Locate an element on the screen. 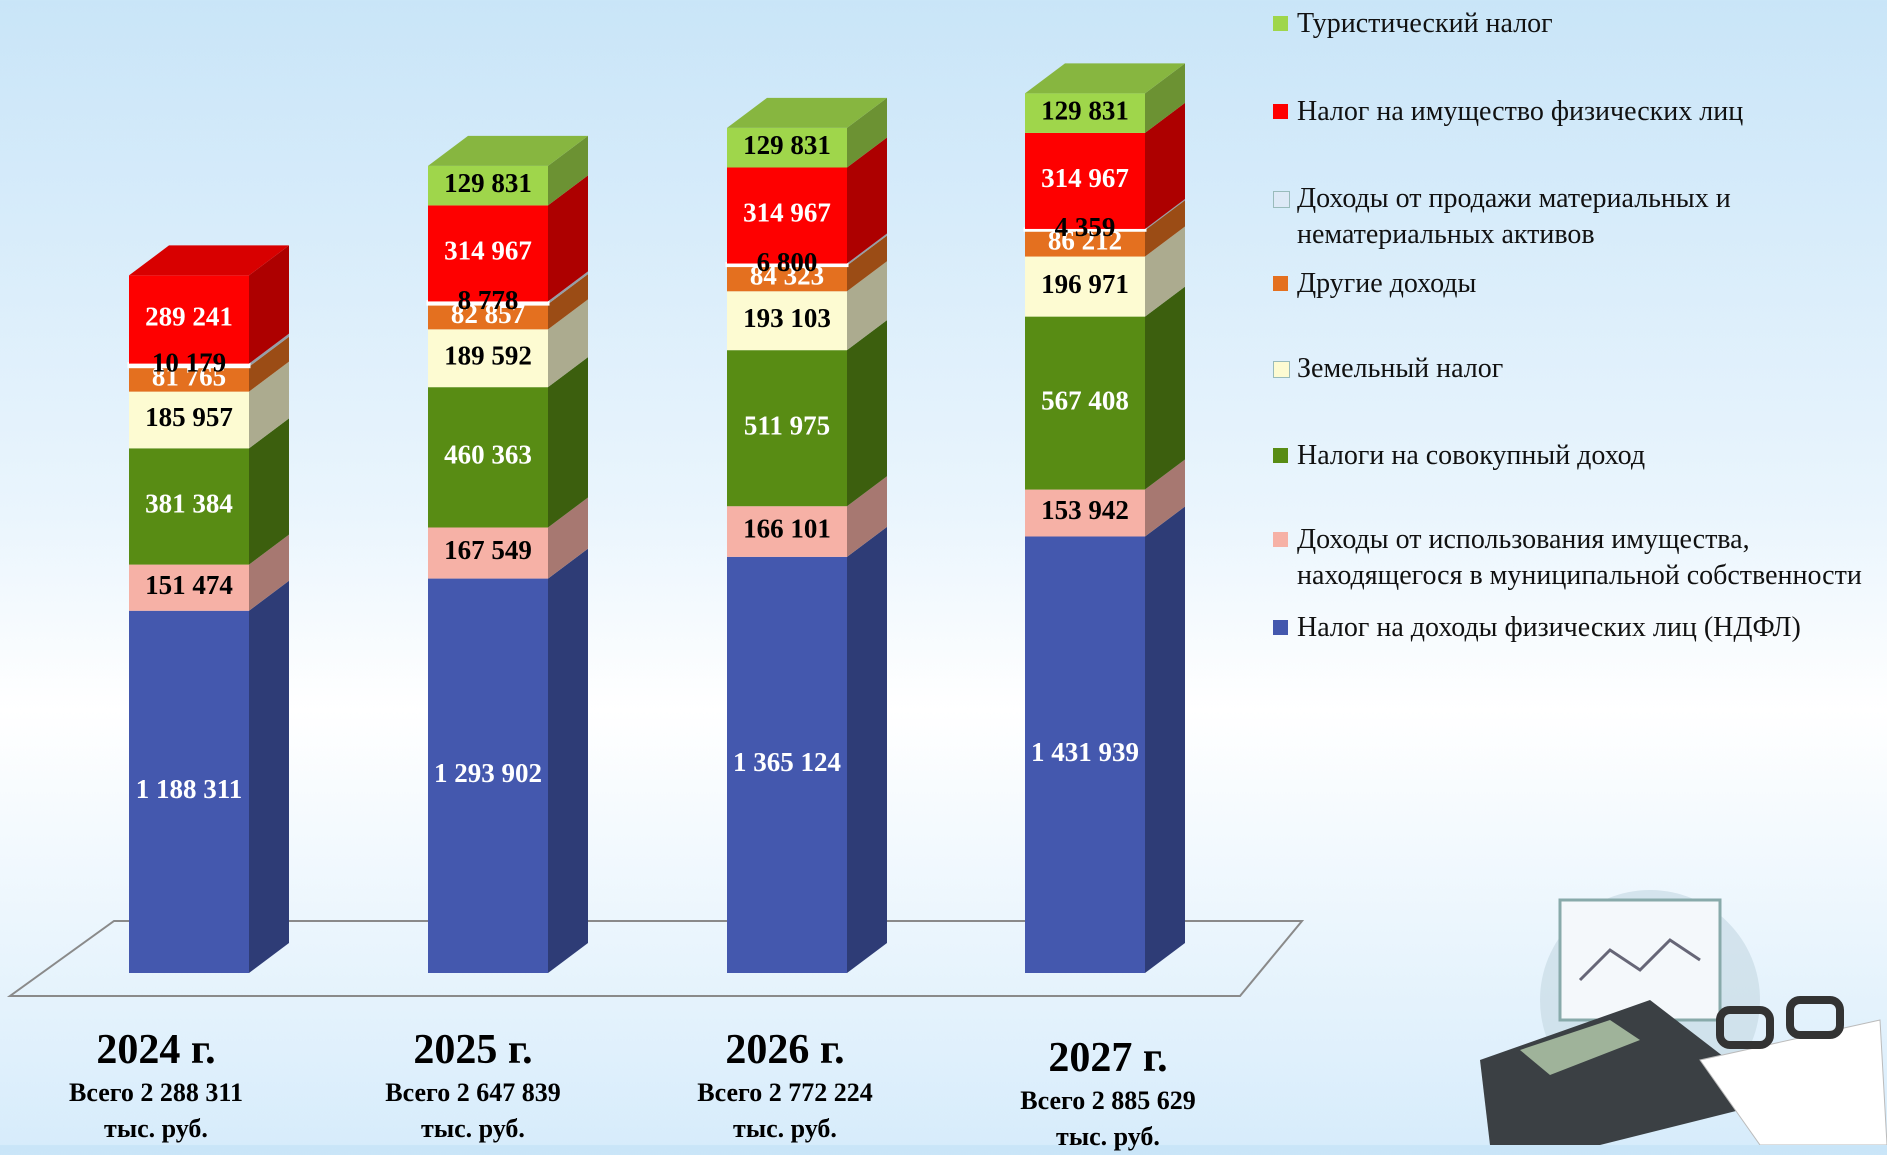 The height and width of the screenshot is (1155, 1887). total-label: Всего 2 288 311 is located at coordinates (156, 1092).